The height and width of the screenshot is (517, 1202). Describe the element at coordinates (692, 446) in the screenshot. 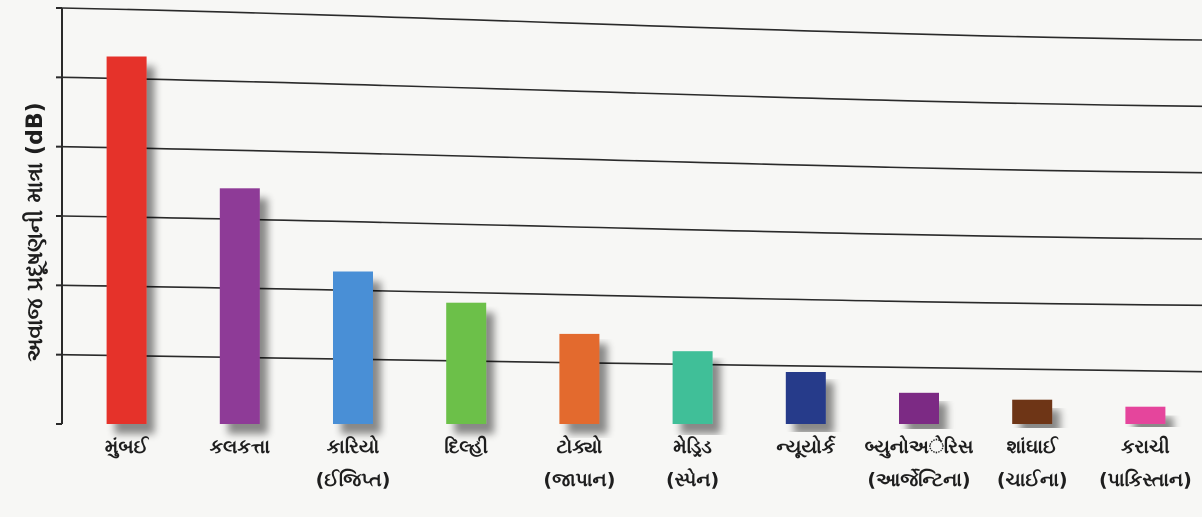

I see `category-label-line: મેડ્રિડ` at that location.